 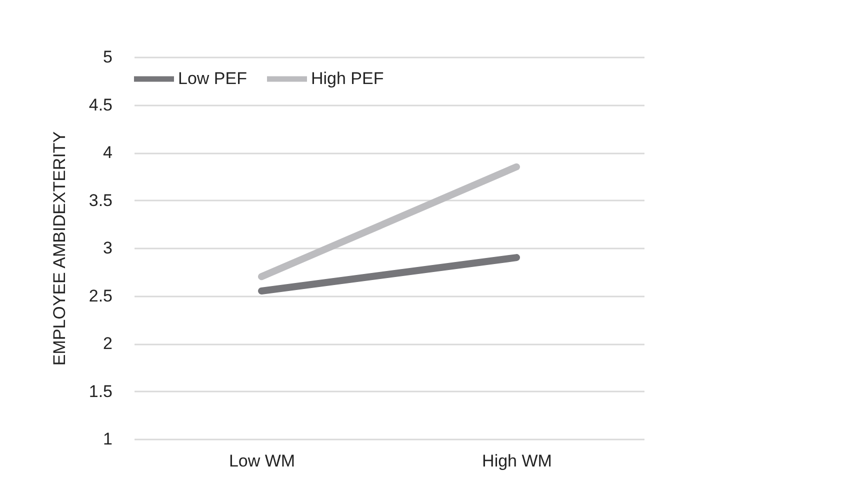 I want to click on y-tick-label: 1.5, so click(x=100, y=391).